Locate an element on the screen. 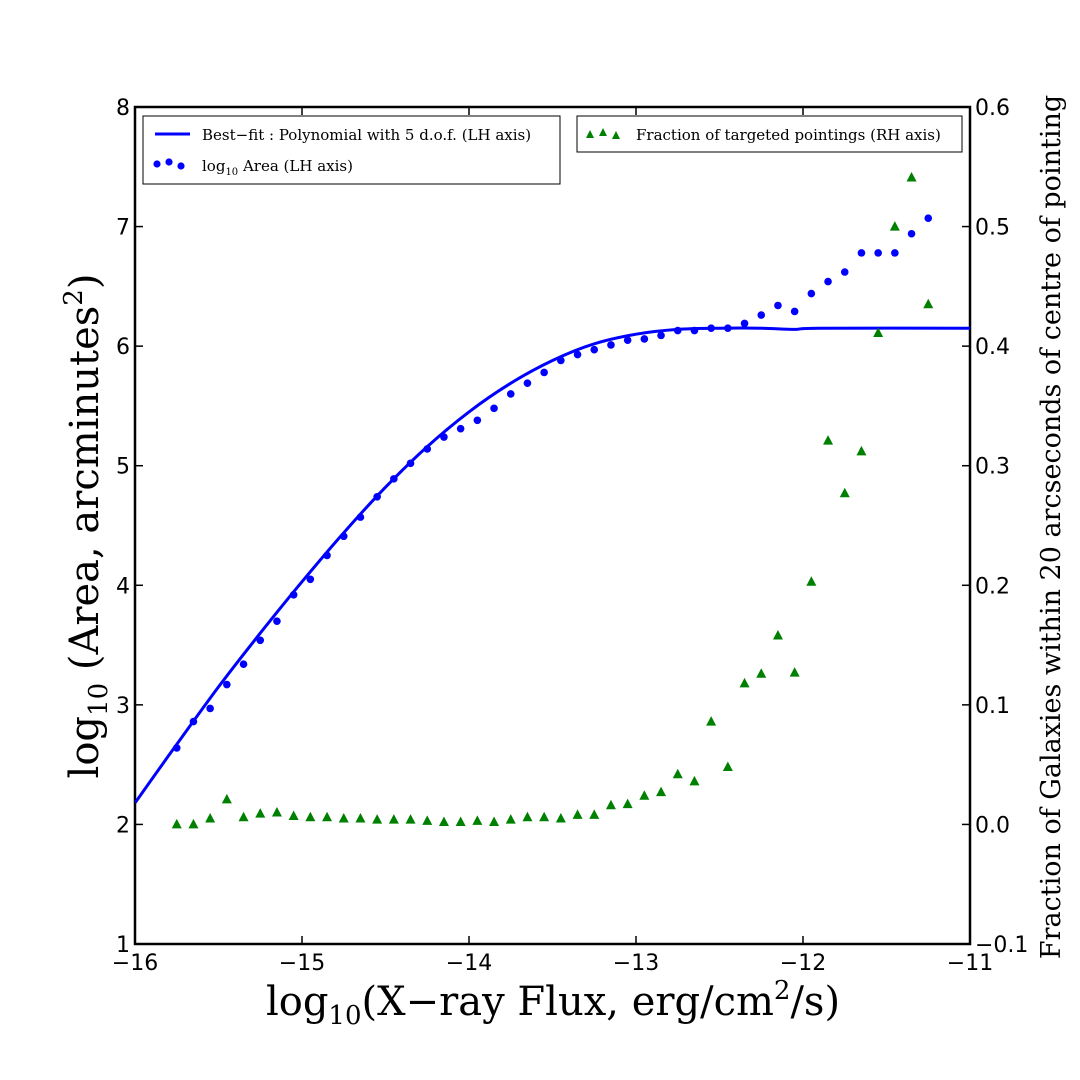 Image resolution: width=1080 pixels, height=1080 pixels. legend-area-marker is located at coordinates (181, 166).